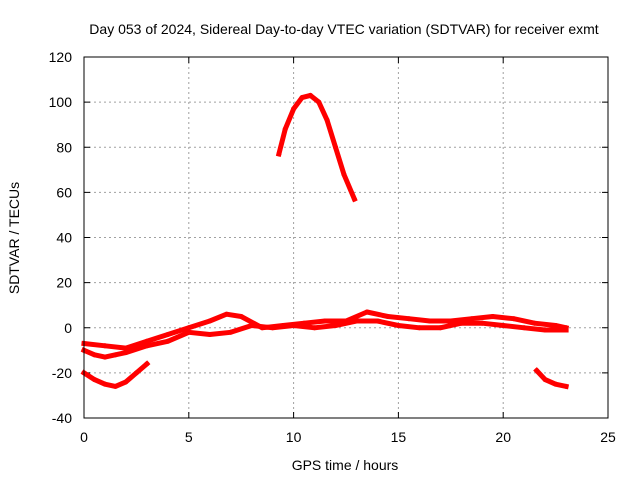 The height and width of the screenshot is (480, 640). I want to click on y-tick-label-6: 80, so click(64, 147).